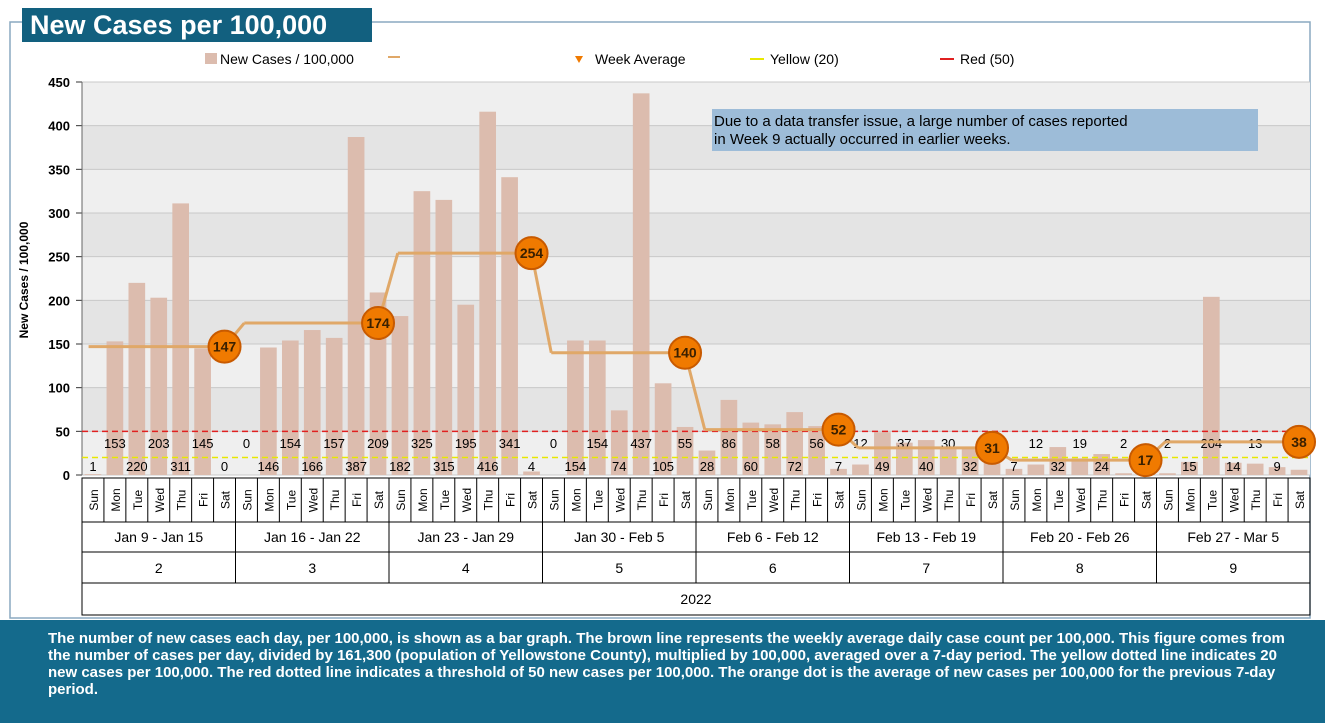  Describe the element at coordinates (224, 466) in the screenshot. I see `data-label: 0` at that location.